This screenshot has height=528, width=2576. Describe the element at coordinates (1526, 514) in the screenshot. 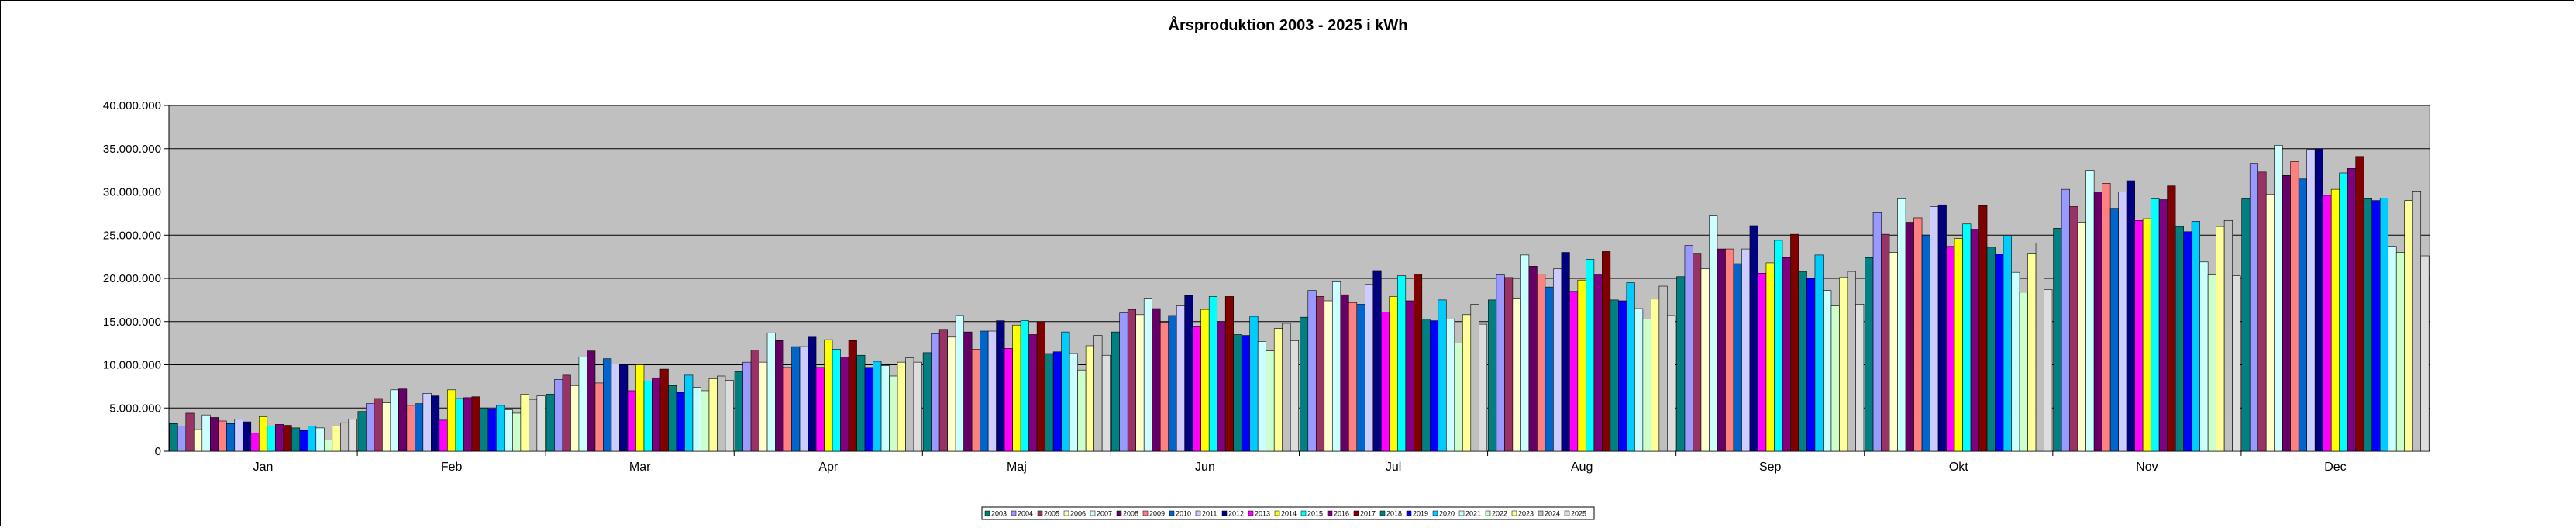

I see `legend-label: 2023` at that location.